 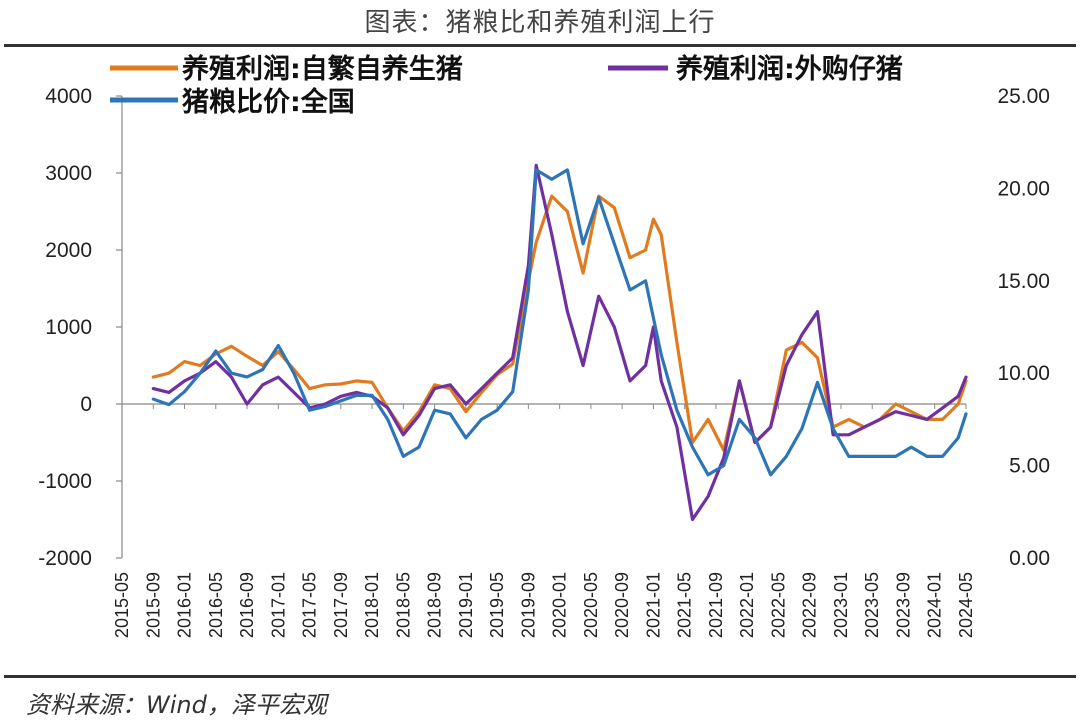 I want to click on x-tick-label: 2020-05, so click(x=591, y=605).